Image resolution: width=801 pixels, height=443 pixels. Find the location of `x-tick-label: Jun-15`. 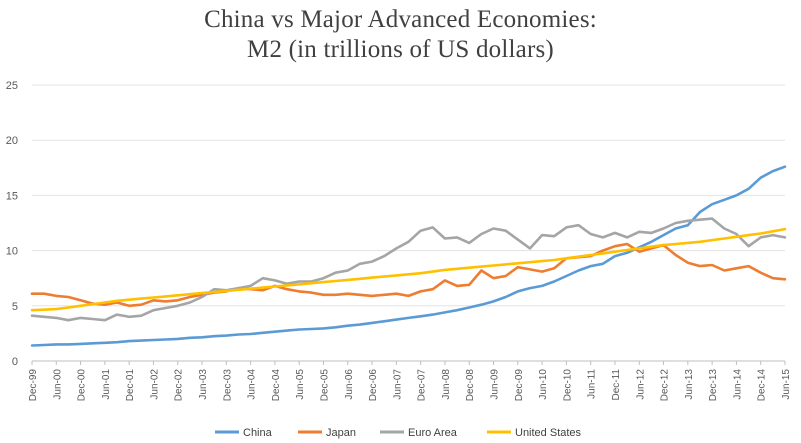

x-tick-label: Jun-15 is located at coordinates (786, 384).